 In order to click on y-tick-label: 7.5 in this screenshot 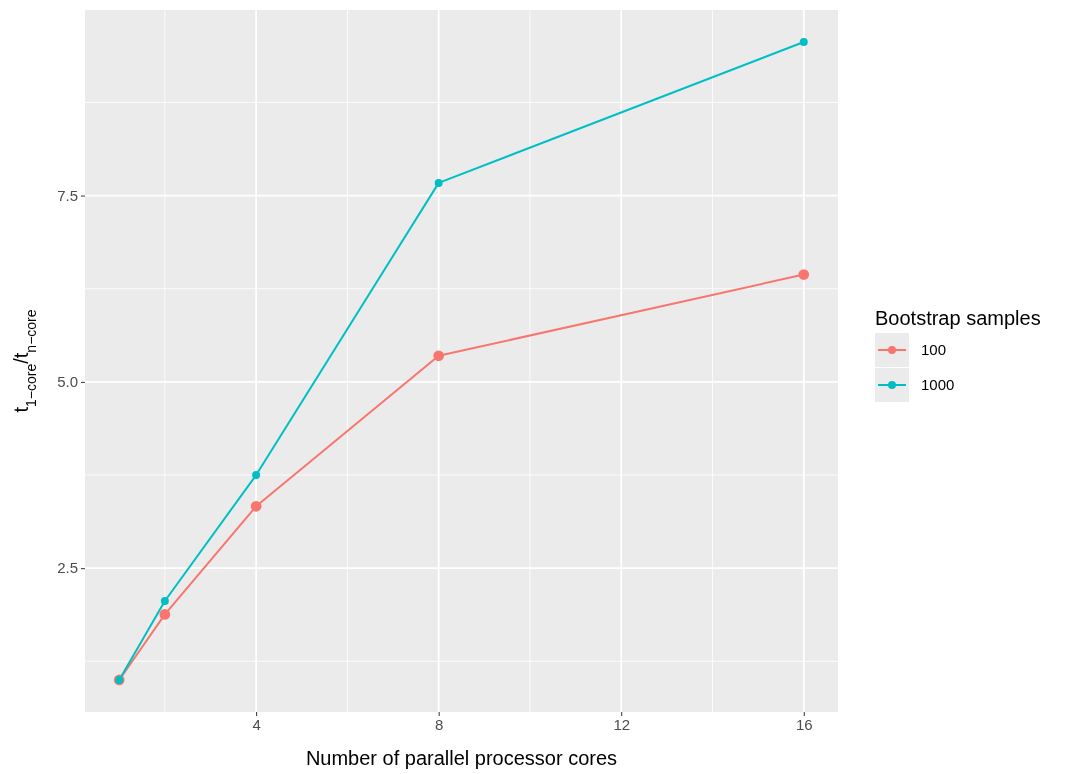, I will do `click(67, 195)`.